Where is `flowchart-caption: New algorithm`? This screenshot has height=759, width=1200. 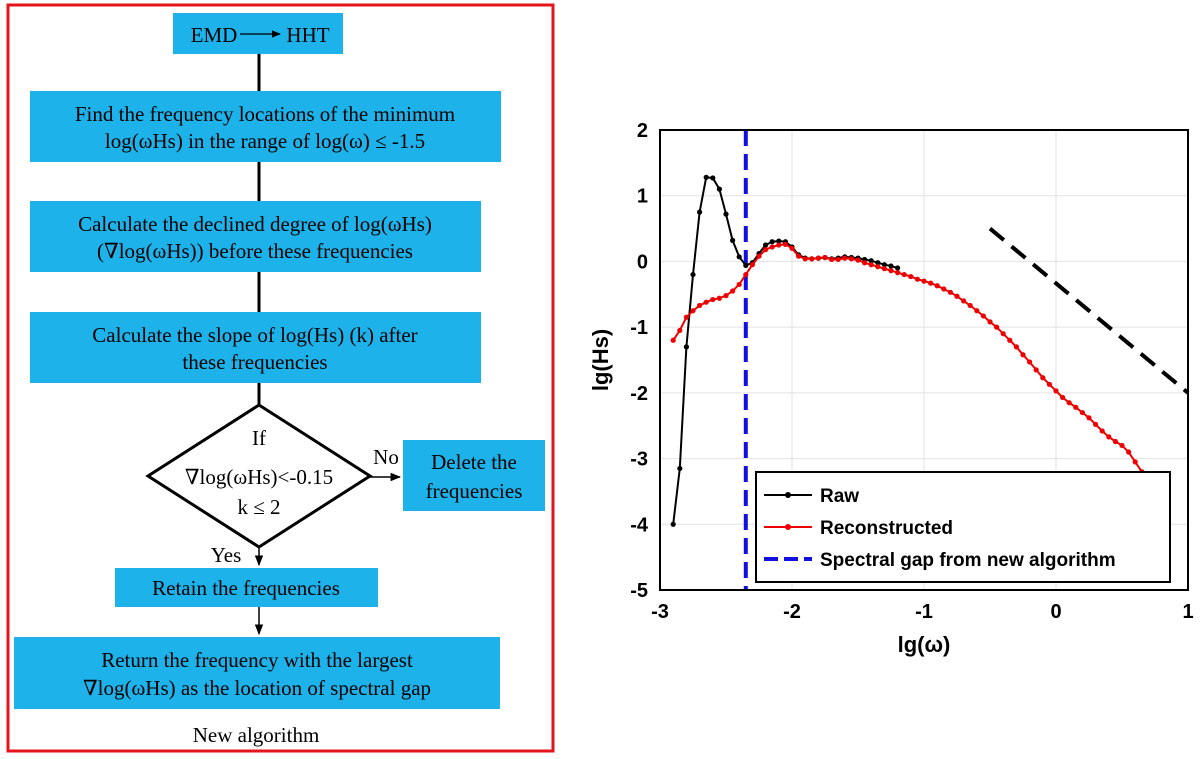 flowchart-caption: New algorithm is located at coordinates (256, 735).